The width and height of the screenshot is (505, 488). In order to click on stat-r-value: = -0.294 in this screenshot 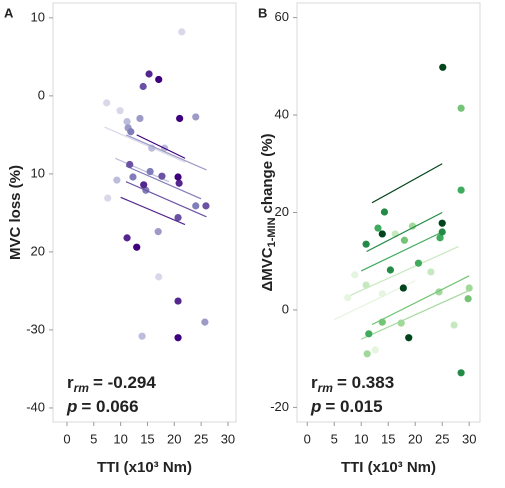, I will do `click(124, 382)`.